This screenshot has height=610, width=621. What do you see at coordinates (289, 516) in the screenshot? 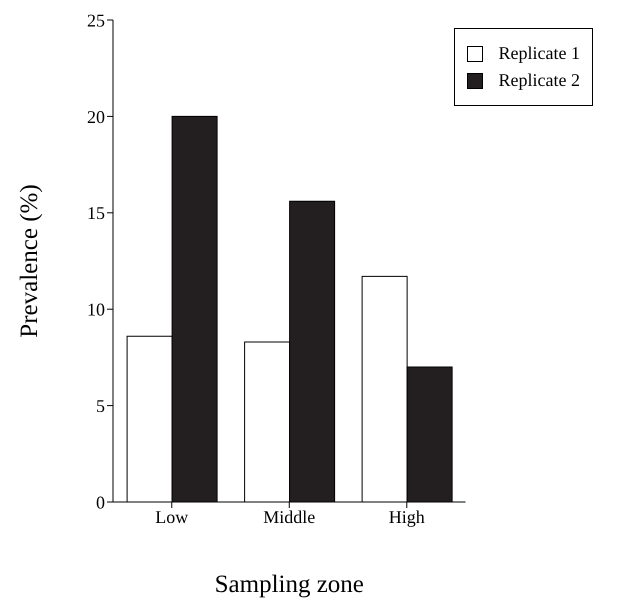
I see `x-tick-label: Middle` at bounding box center [289, 516].